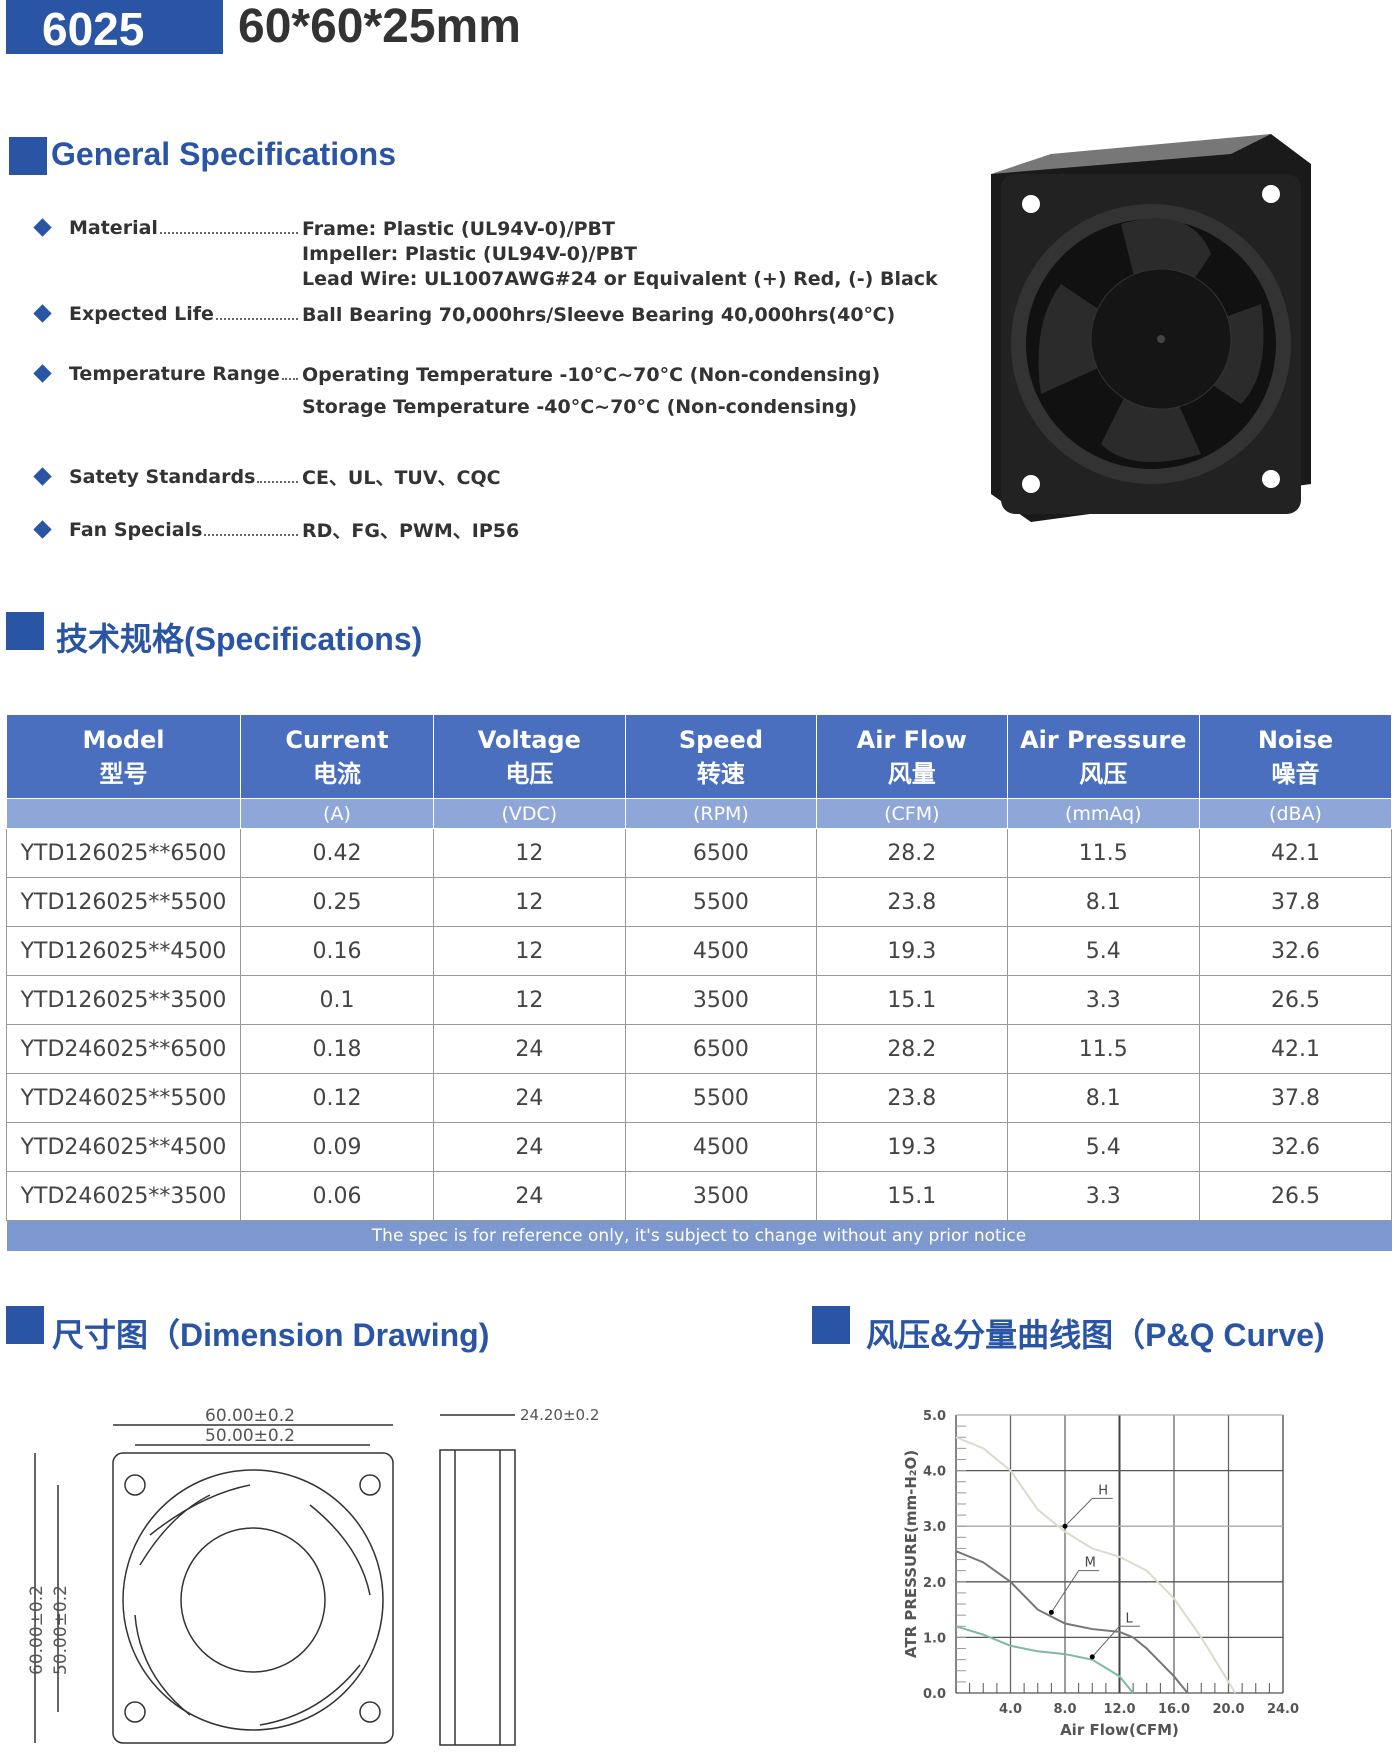 The width and height of the screenshot is (1400, 1752). What do you see at coordinates (934, 1583) in the screenshot?
I see `y-tick-label: 2.0` at bounding box center [934, 1583].